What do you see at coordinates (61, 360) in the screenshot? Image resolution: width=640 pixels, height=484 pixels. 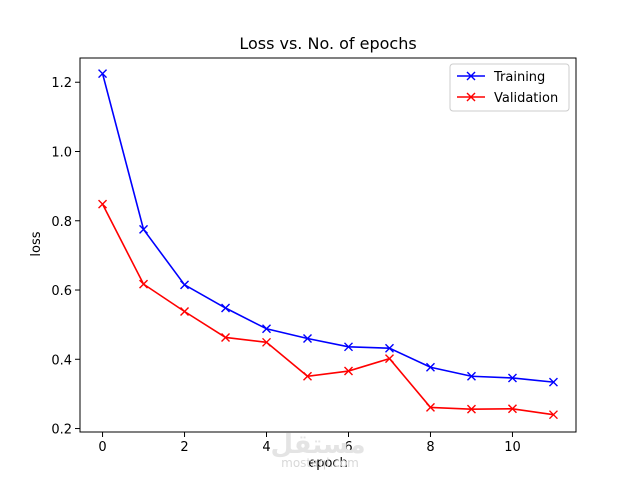 I see `y-tick-label: 0.4` at bounding box center [61, 360].